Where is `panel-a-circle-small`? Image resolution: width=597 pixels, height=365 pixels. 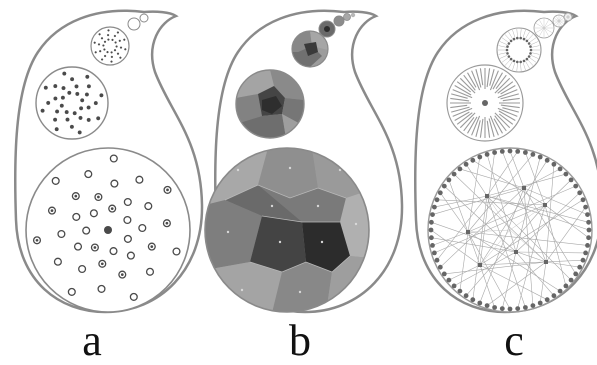
panel-a-circle-small is located at coordinates (110, 46).